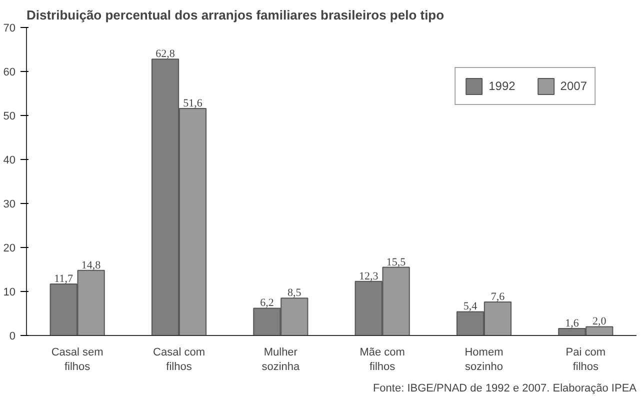  What do you see at coordinates (295, 293) in the screenshot?
I see `data-label: 8,5` at bounding box center [295, 293].